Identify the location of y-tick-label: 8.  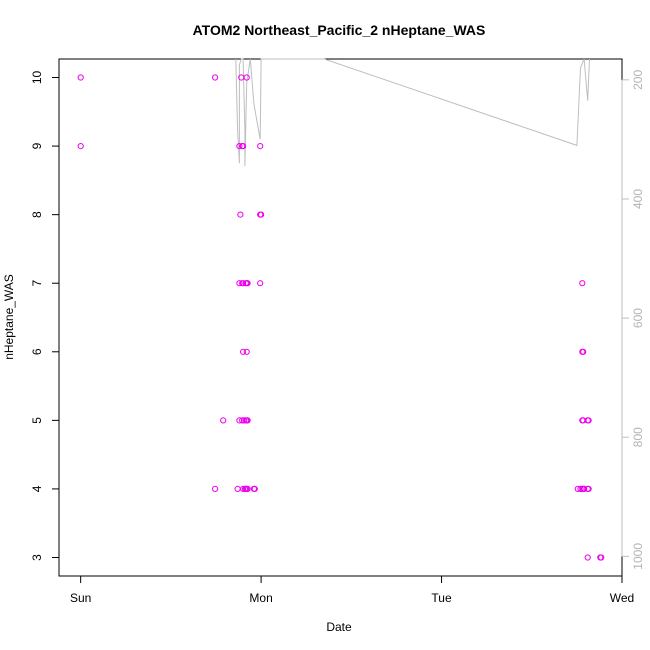
(37, 214).